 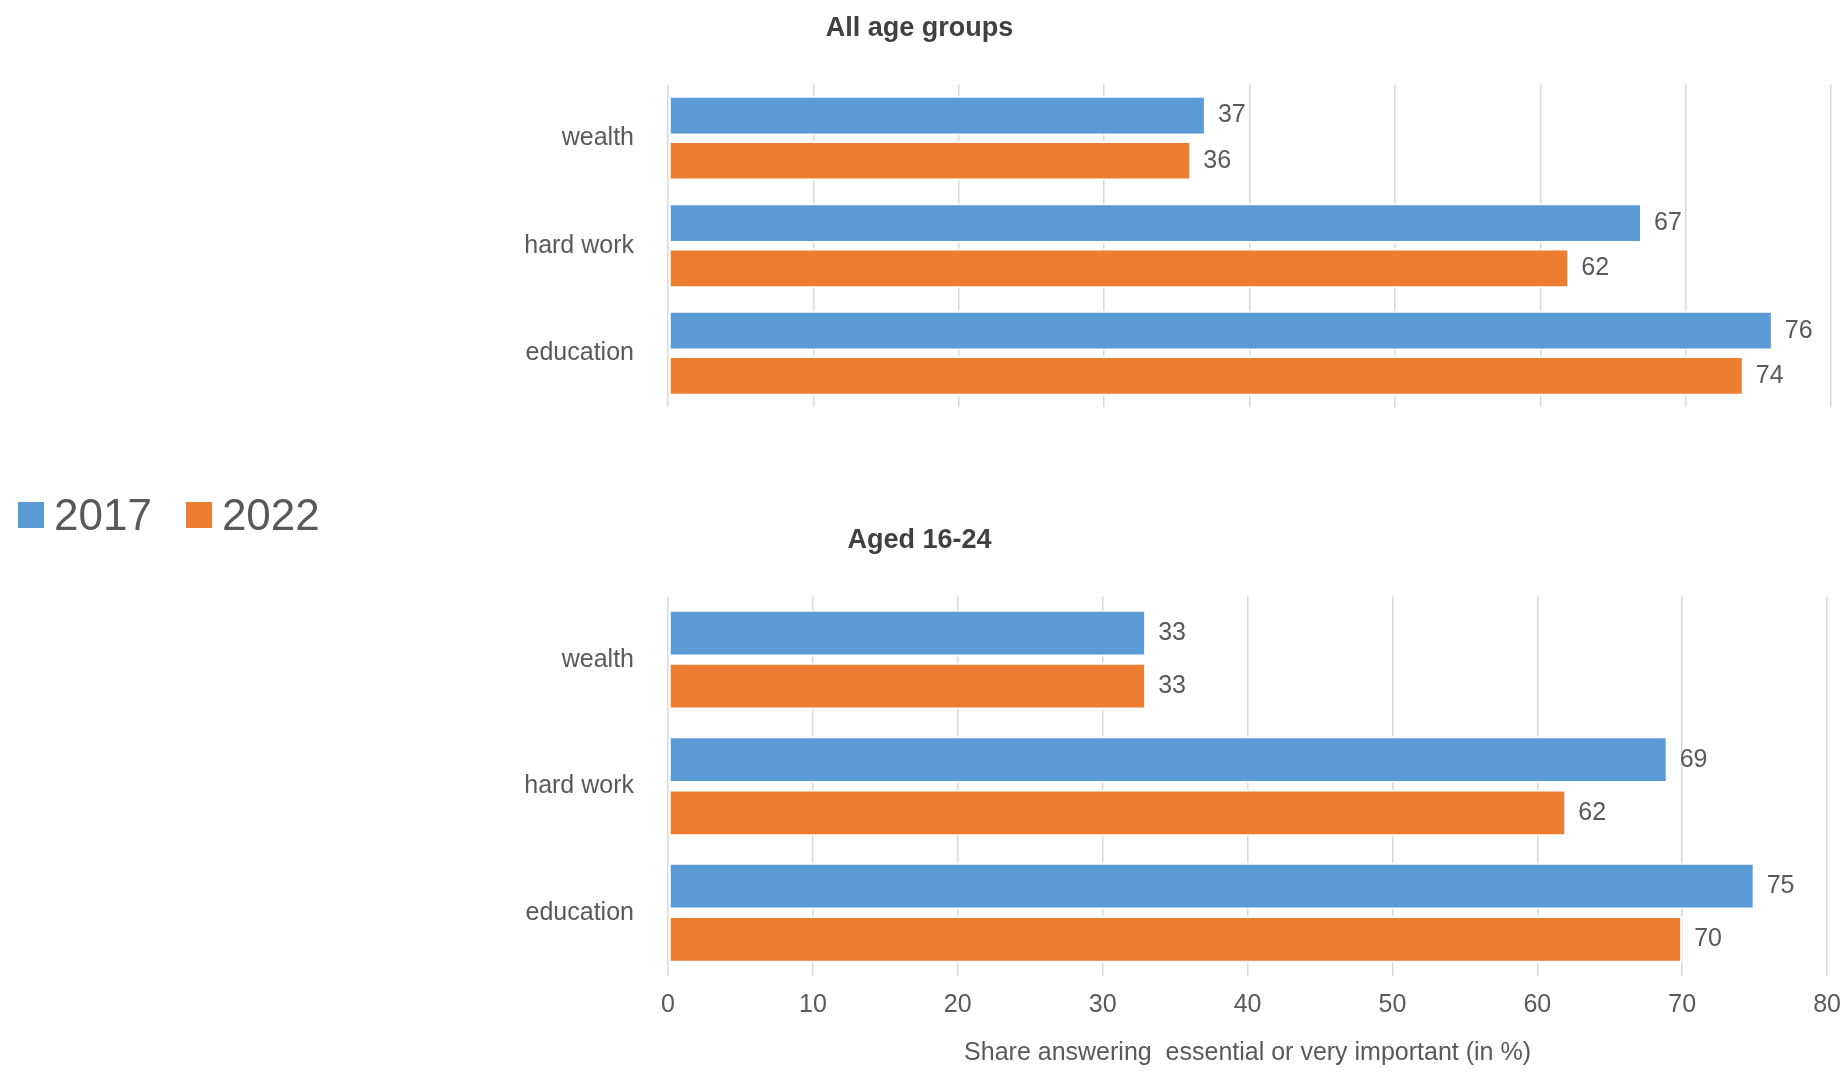 I want to click on x-tick-label: 0, so click(x=668, y=1002).